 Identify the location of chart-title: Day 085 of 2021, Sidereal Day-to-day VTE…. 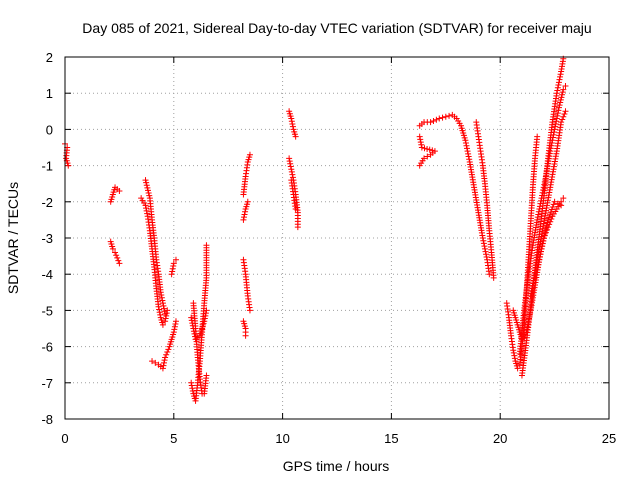
(336, 28).